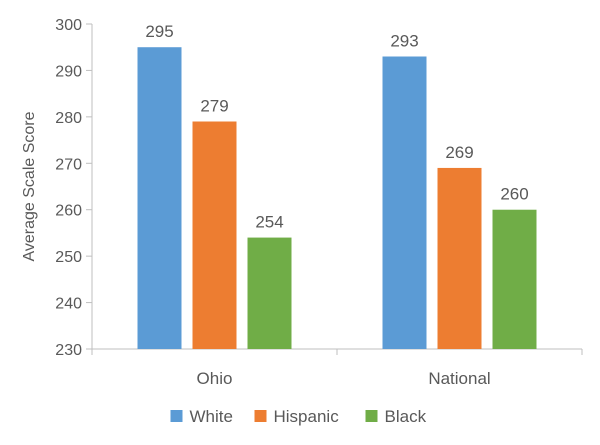 This screenshot has height=445, width=600. I want to click on legend: White Hispanic Black, so click(298, 416).